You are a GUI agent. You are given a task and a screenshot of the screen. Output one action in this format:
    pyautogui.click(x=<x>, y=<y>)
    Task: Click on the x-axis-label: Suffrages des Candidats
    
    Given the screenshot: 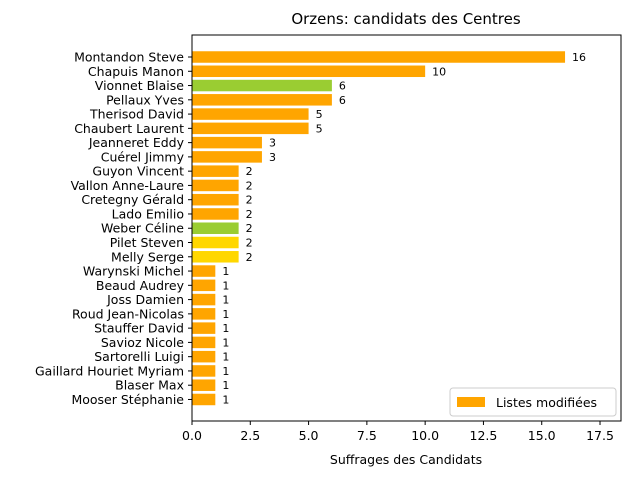 What is the action you would take?
    pyautogui.click(x=406, y=459)
    